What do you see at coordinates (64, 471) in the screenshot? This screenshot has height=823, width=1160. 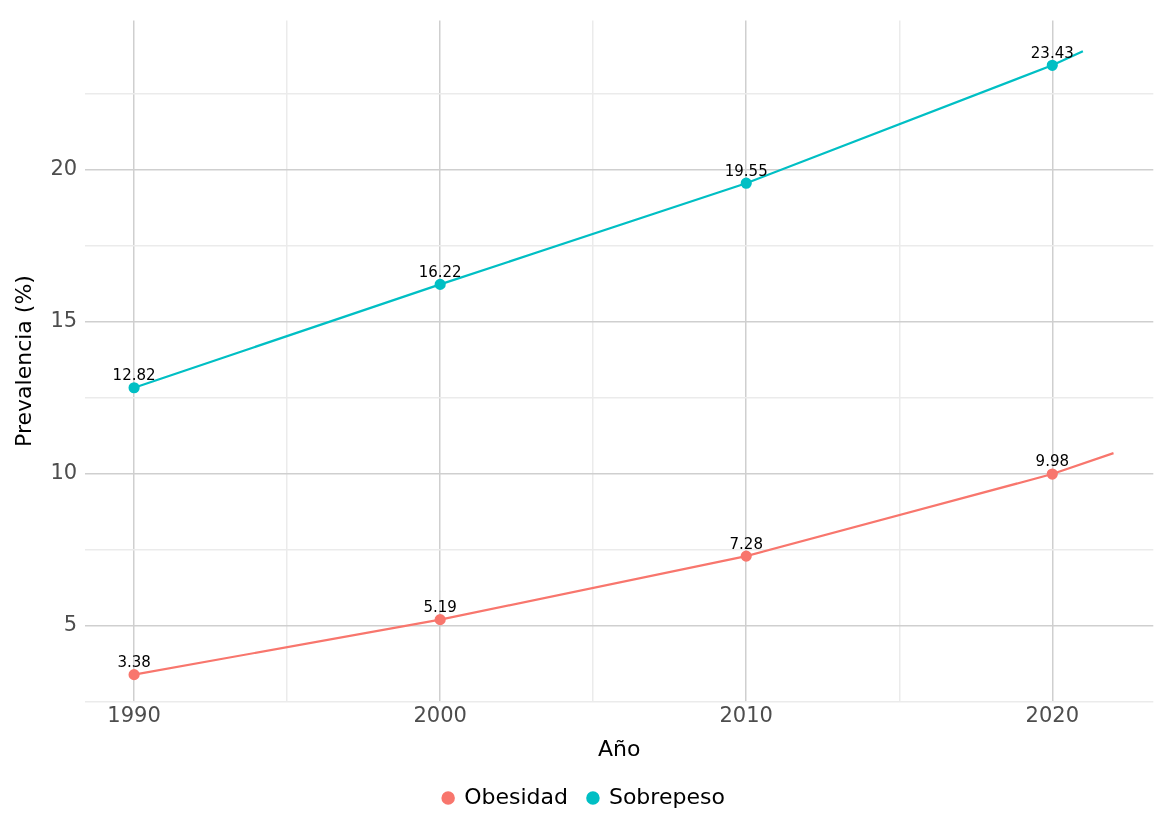 I see `y-tick-label: 10` at bounding box center [64, 471].